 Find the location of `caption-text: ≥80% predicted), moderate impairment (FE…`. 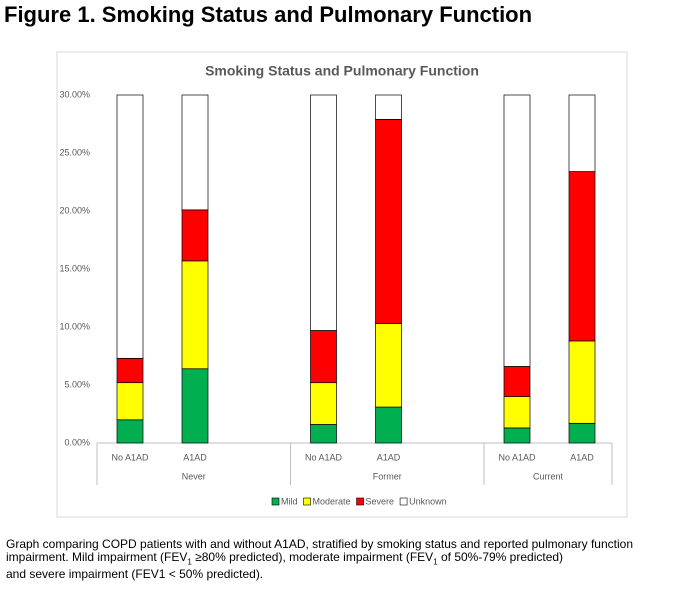

caption-text: ≥80% predicted), moderate impairment (FE… is located at coordinates (312, 557).